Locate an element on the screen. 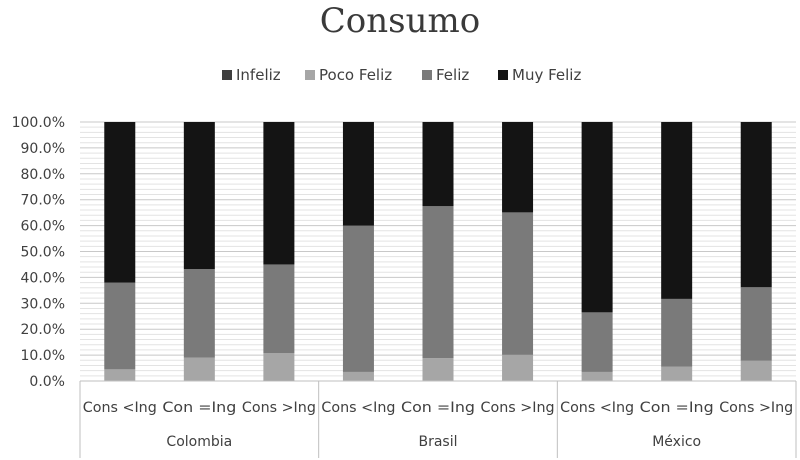 The height and width of the screenshot is (460, 800). chart-title: Consumo is located at coordinates (400, 21).